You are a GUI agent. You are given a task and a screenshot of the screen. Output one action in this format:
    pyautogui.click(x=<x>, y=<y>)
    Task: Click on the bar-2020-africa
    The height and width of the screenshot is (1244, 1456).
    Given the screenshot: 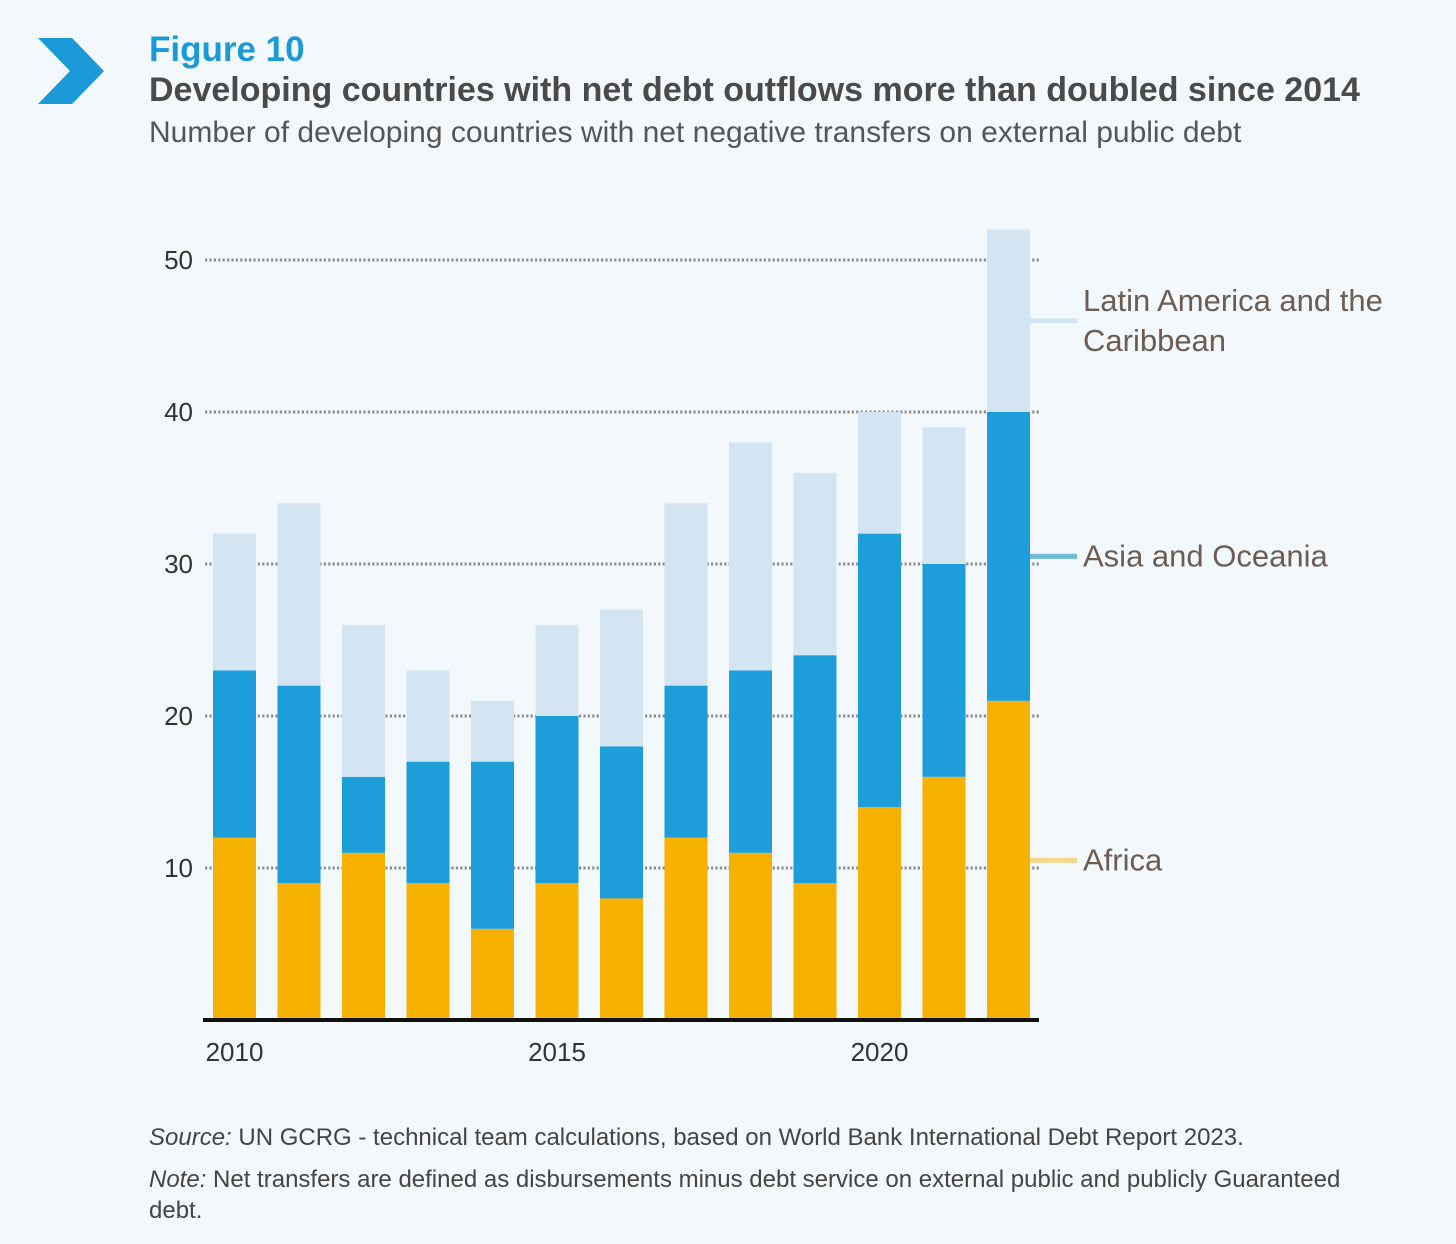 What is the action you would take?
    pyautogui.click(x=879, y=913)
    